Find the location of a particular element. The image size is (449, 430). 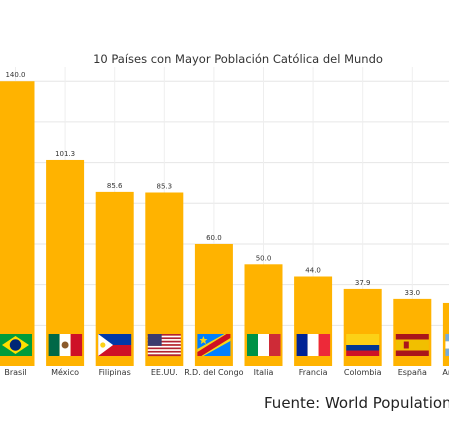

x-tick-label-6: Francia is located at coordinates (313, 372).